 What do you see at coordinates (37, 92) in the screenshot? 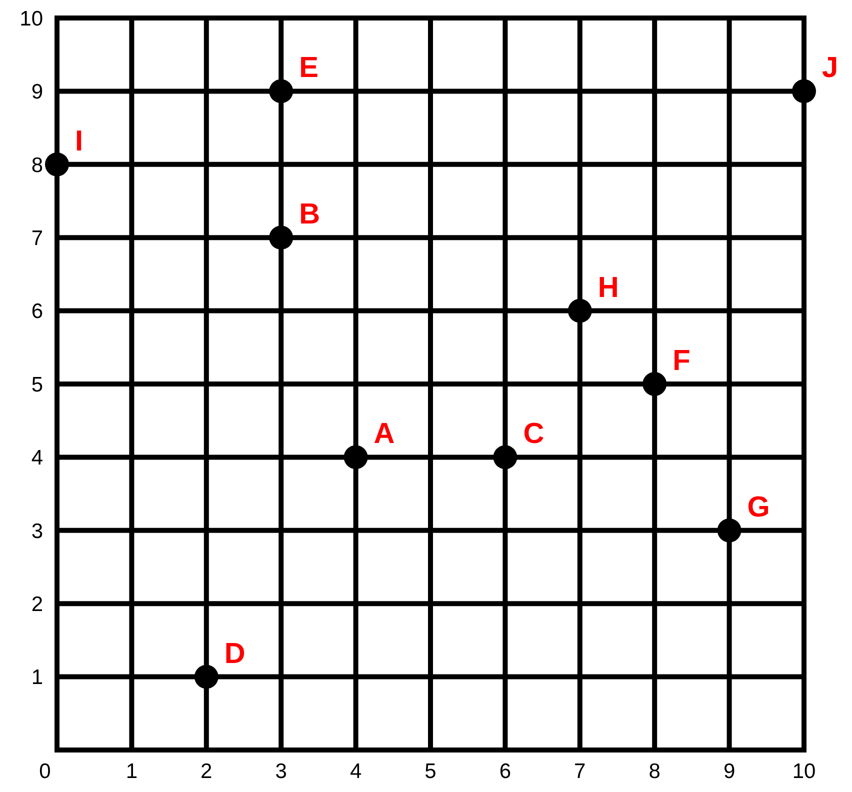
I see `y-tick-label: 9` at bounding box center [37, 92].